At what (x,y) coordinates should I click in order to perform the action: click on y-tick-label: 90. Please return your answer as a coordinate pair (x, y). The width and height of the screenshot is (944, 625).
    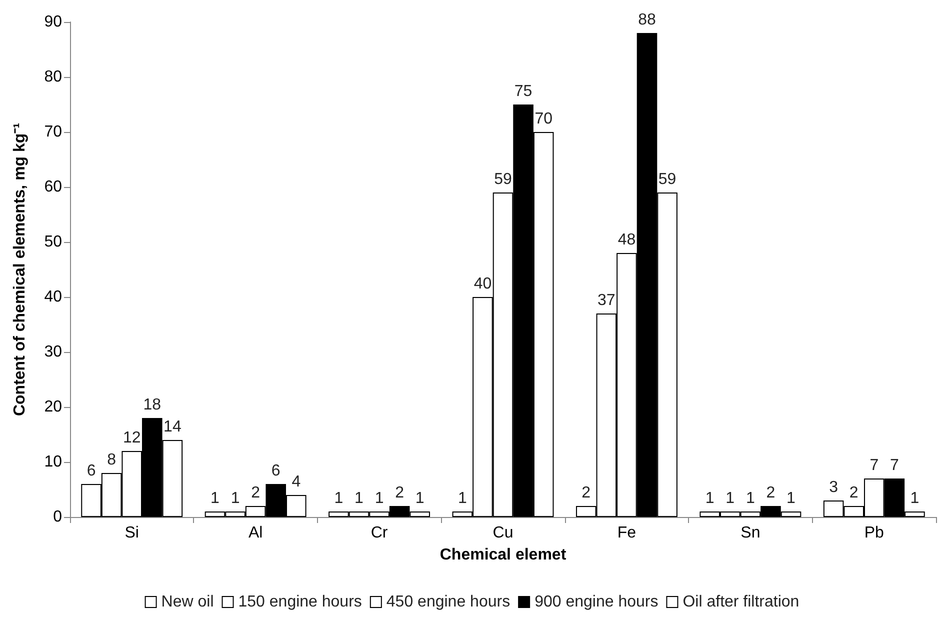
    Looking at the image, I should click on (53, 22).